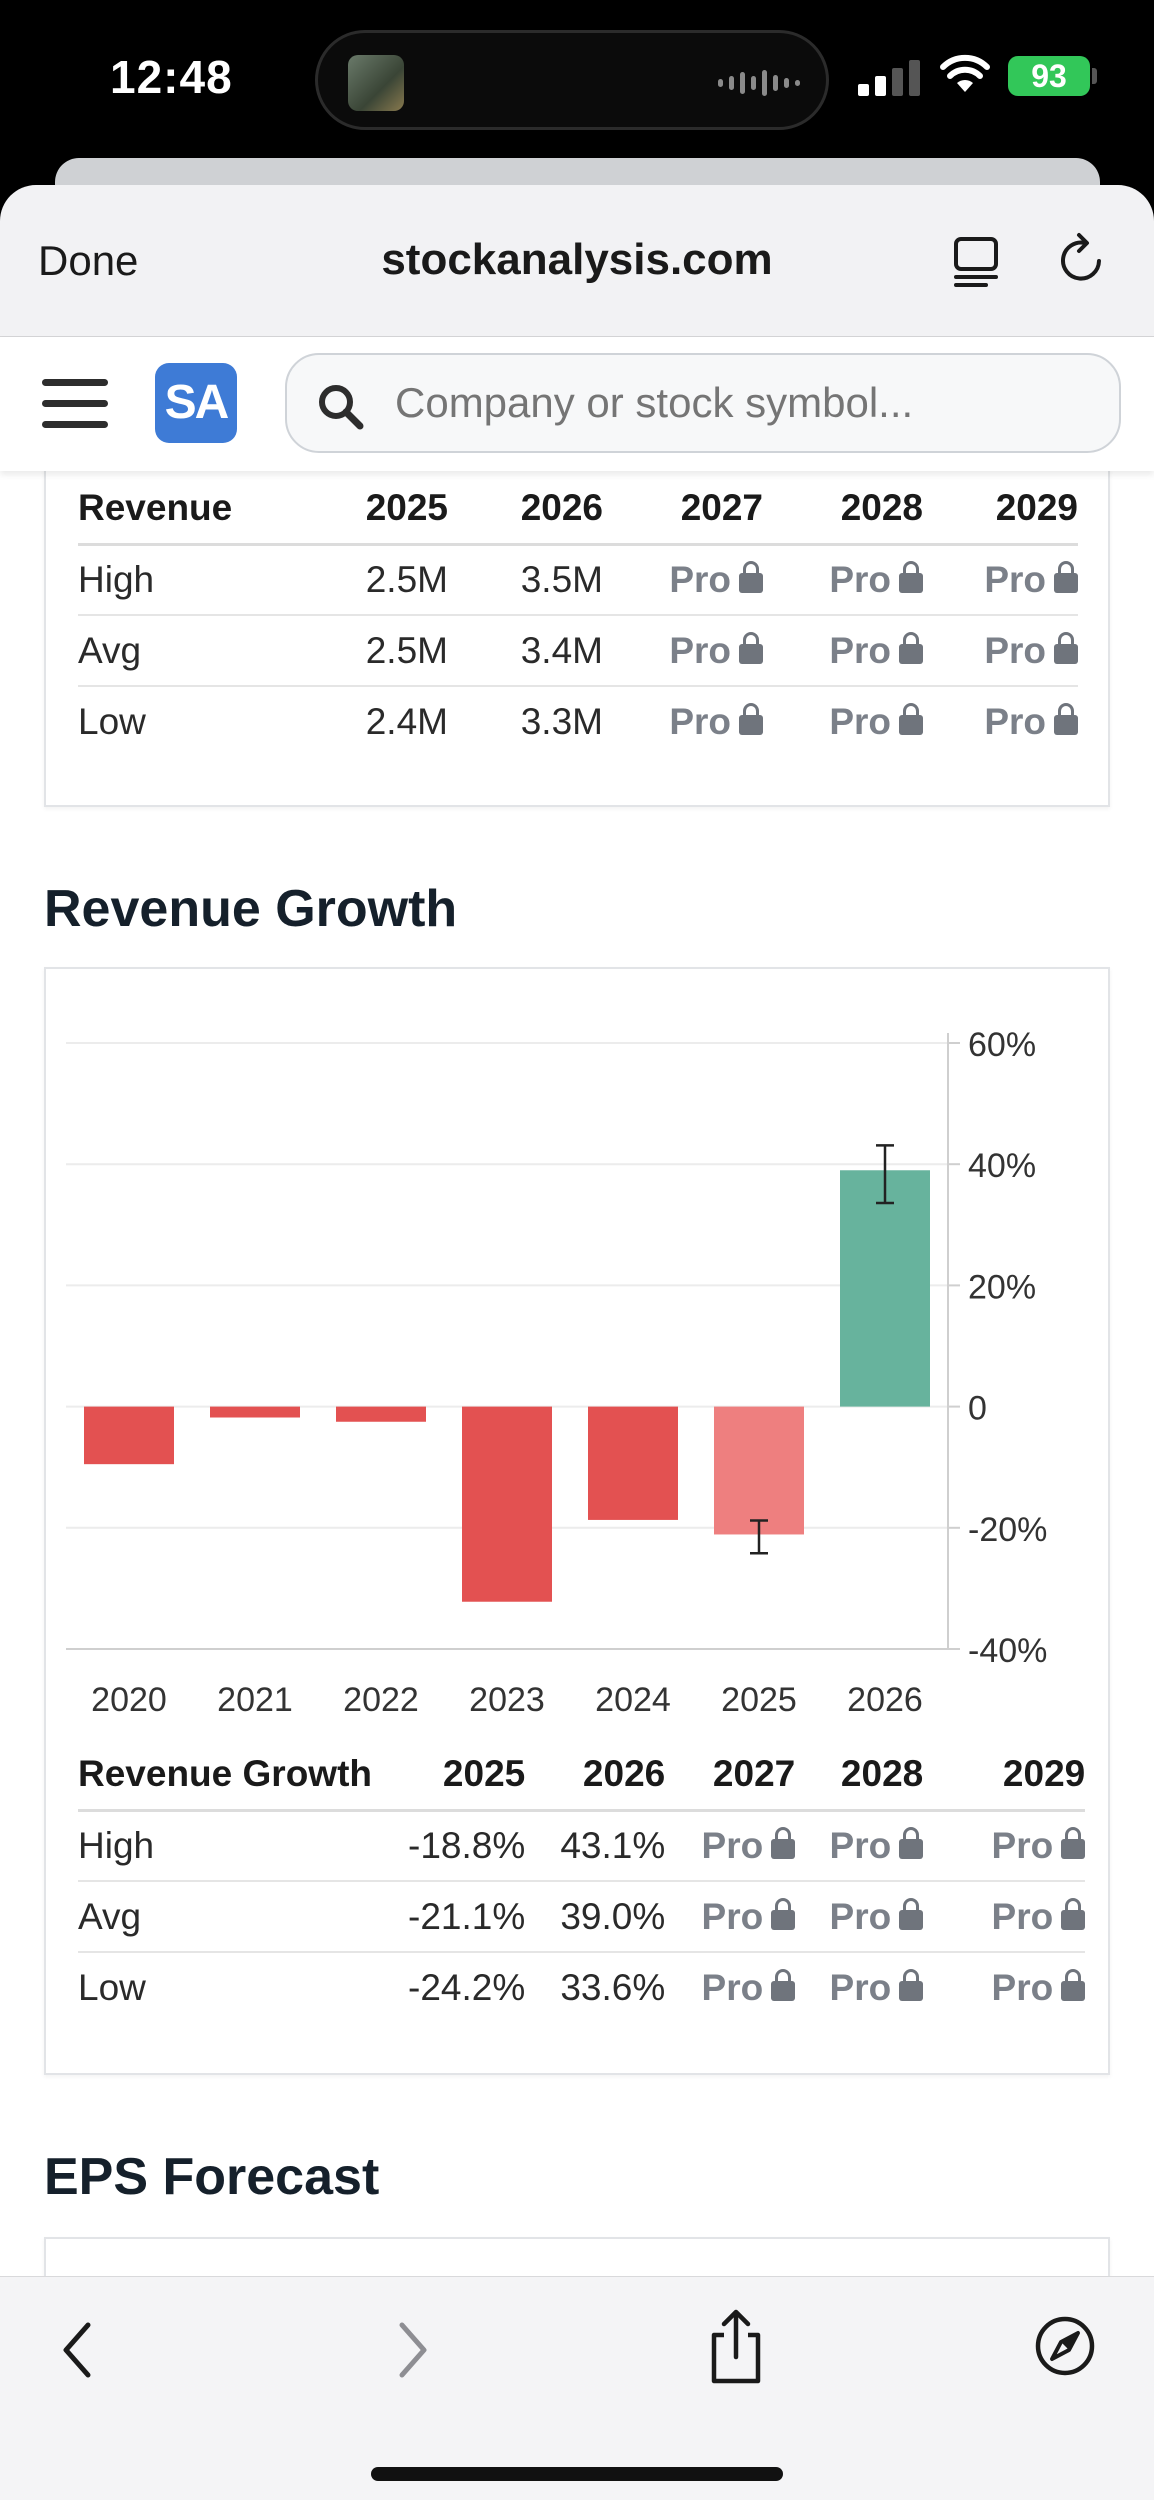  I want to click on value-cell: 3.4M, so click(525, 651).